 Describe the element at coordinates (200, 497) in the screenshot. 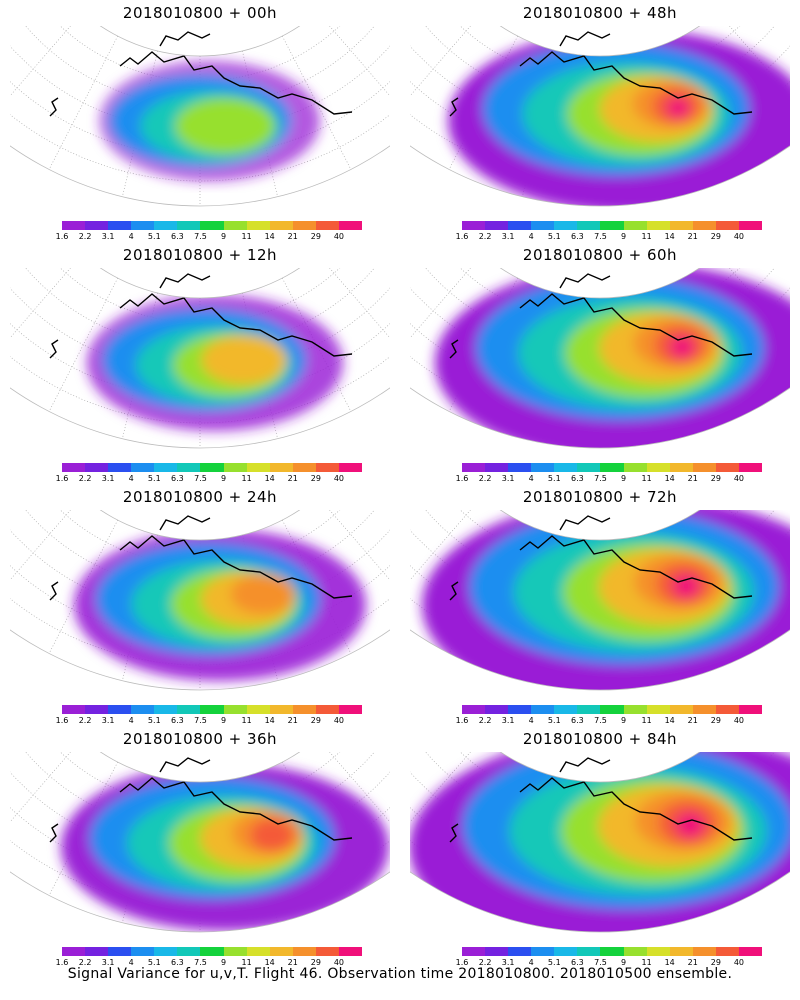

I see `panel-title: 2018010800 + 24h` at that location.